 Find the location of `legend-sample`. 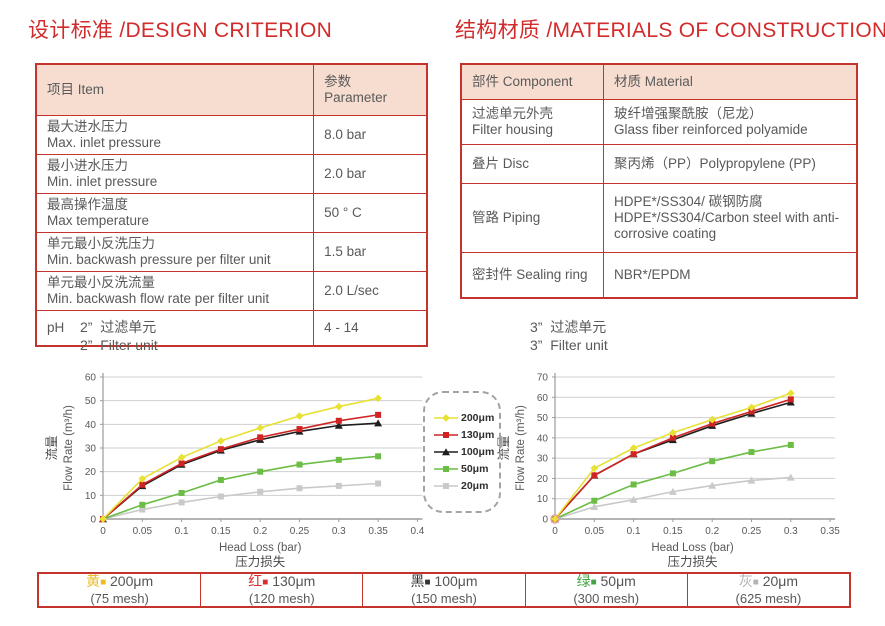

legend-sample is located at coordinates (446, 452).